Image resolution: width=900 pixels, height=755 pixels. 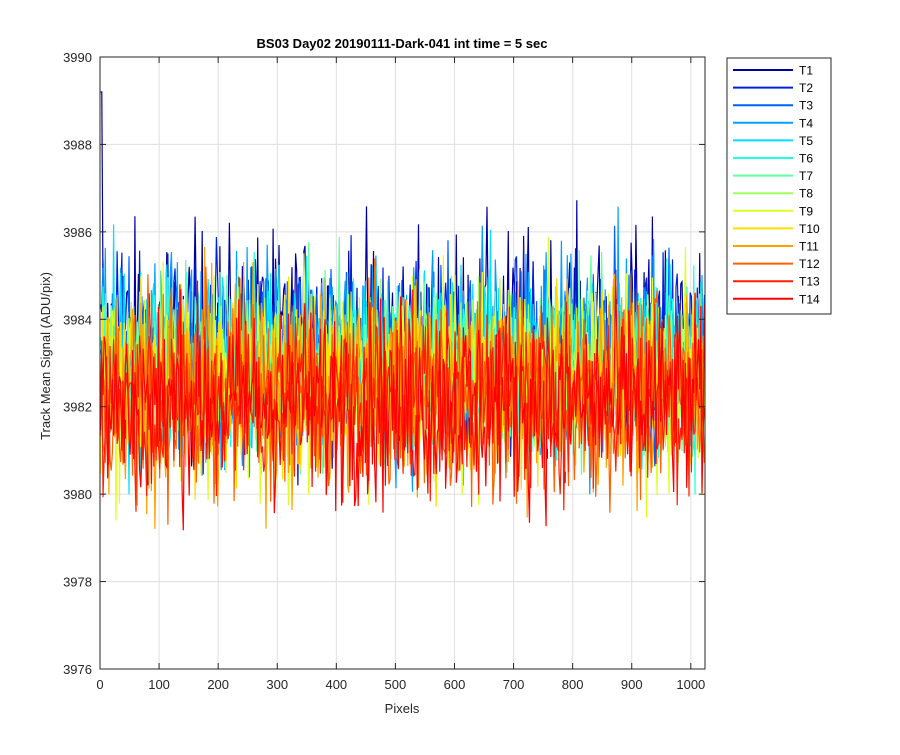 I want to click on legend: T1 T2 T3 T4 T5 T6 T7 T8 T9 T10 T11 T12 T13 T14, so click(x=779, y=186).